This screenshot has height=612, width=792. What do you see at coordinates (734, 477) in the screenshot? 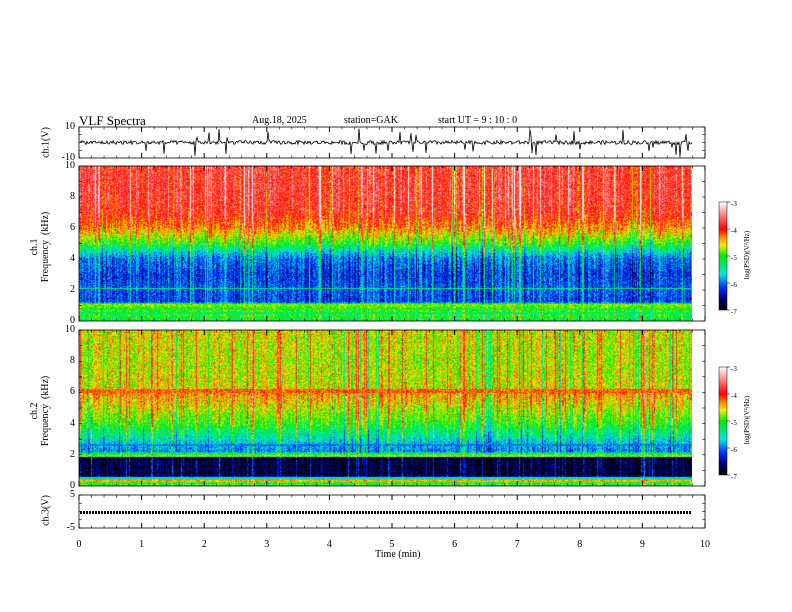
I see `ch2-colorbar-tick-label: -7` at bounding box center [734, 477].